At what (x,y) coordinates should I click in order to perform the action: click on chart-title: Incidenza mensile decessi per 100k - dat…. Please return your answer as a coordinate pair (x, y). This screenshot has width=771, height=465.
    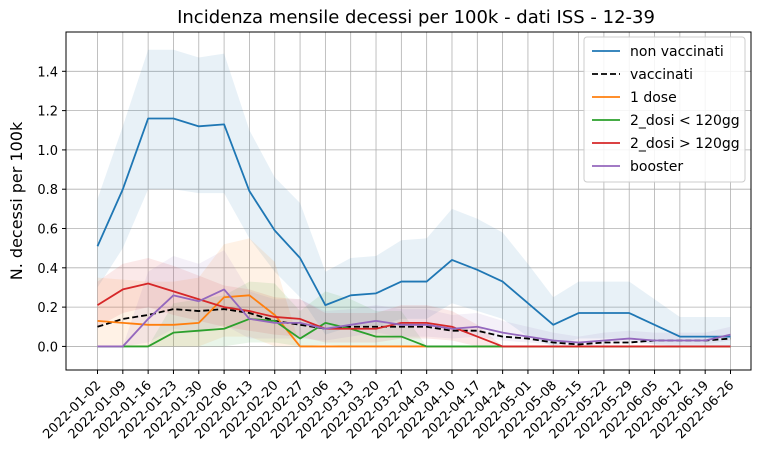
    Looking at the image, I should click on (416, 17).